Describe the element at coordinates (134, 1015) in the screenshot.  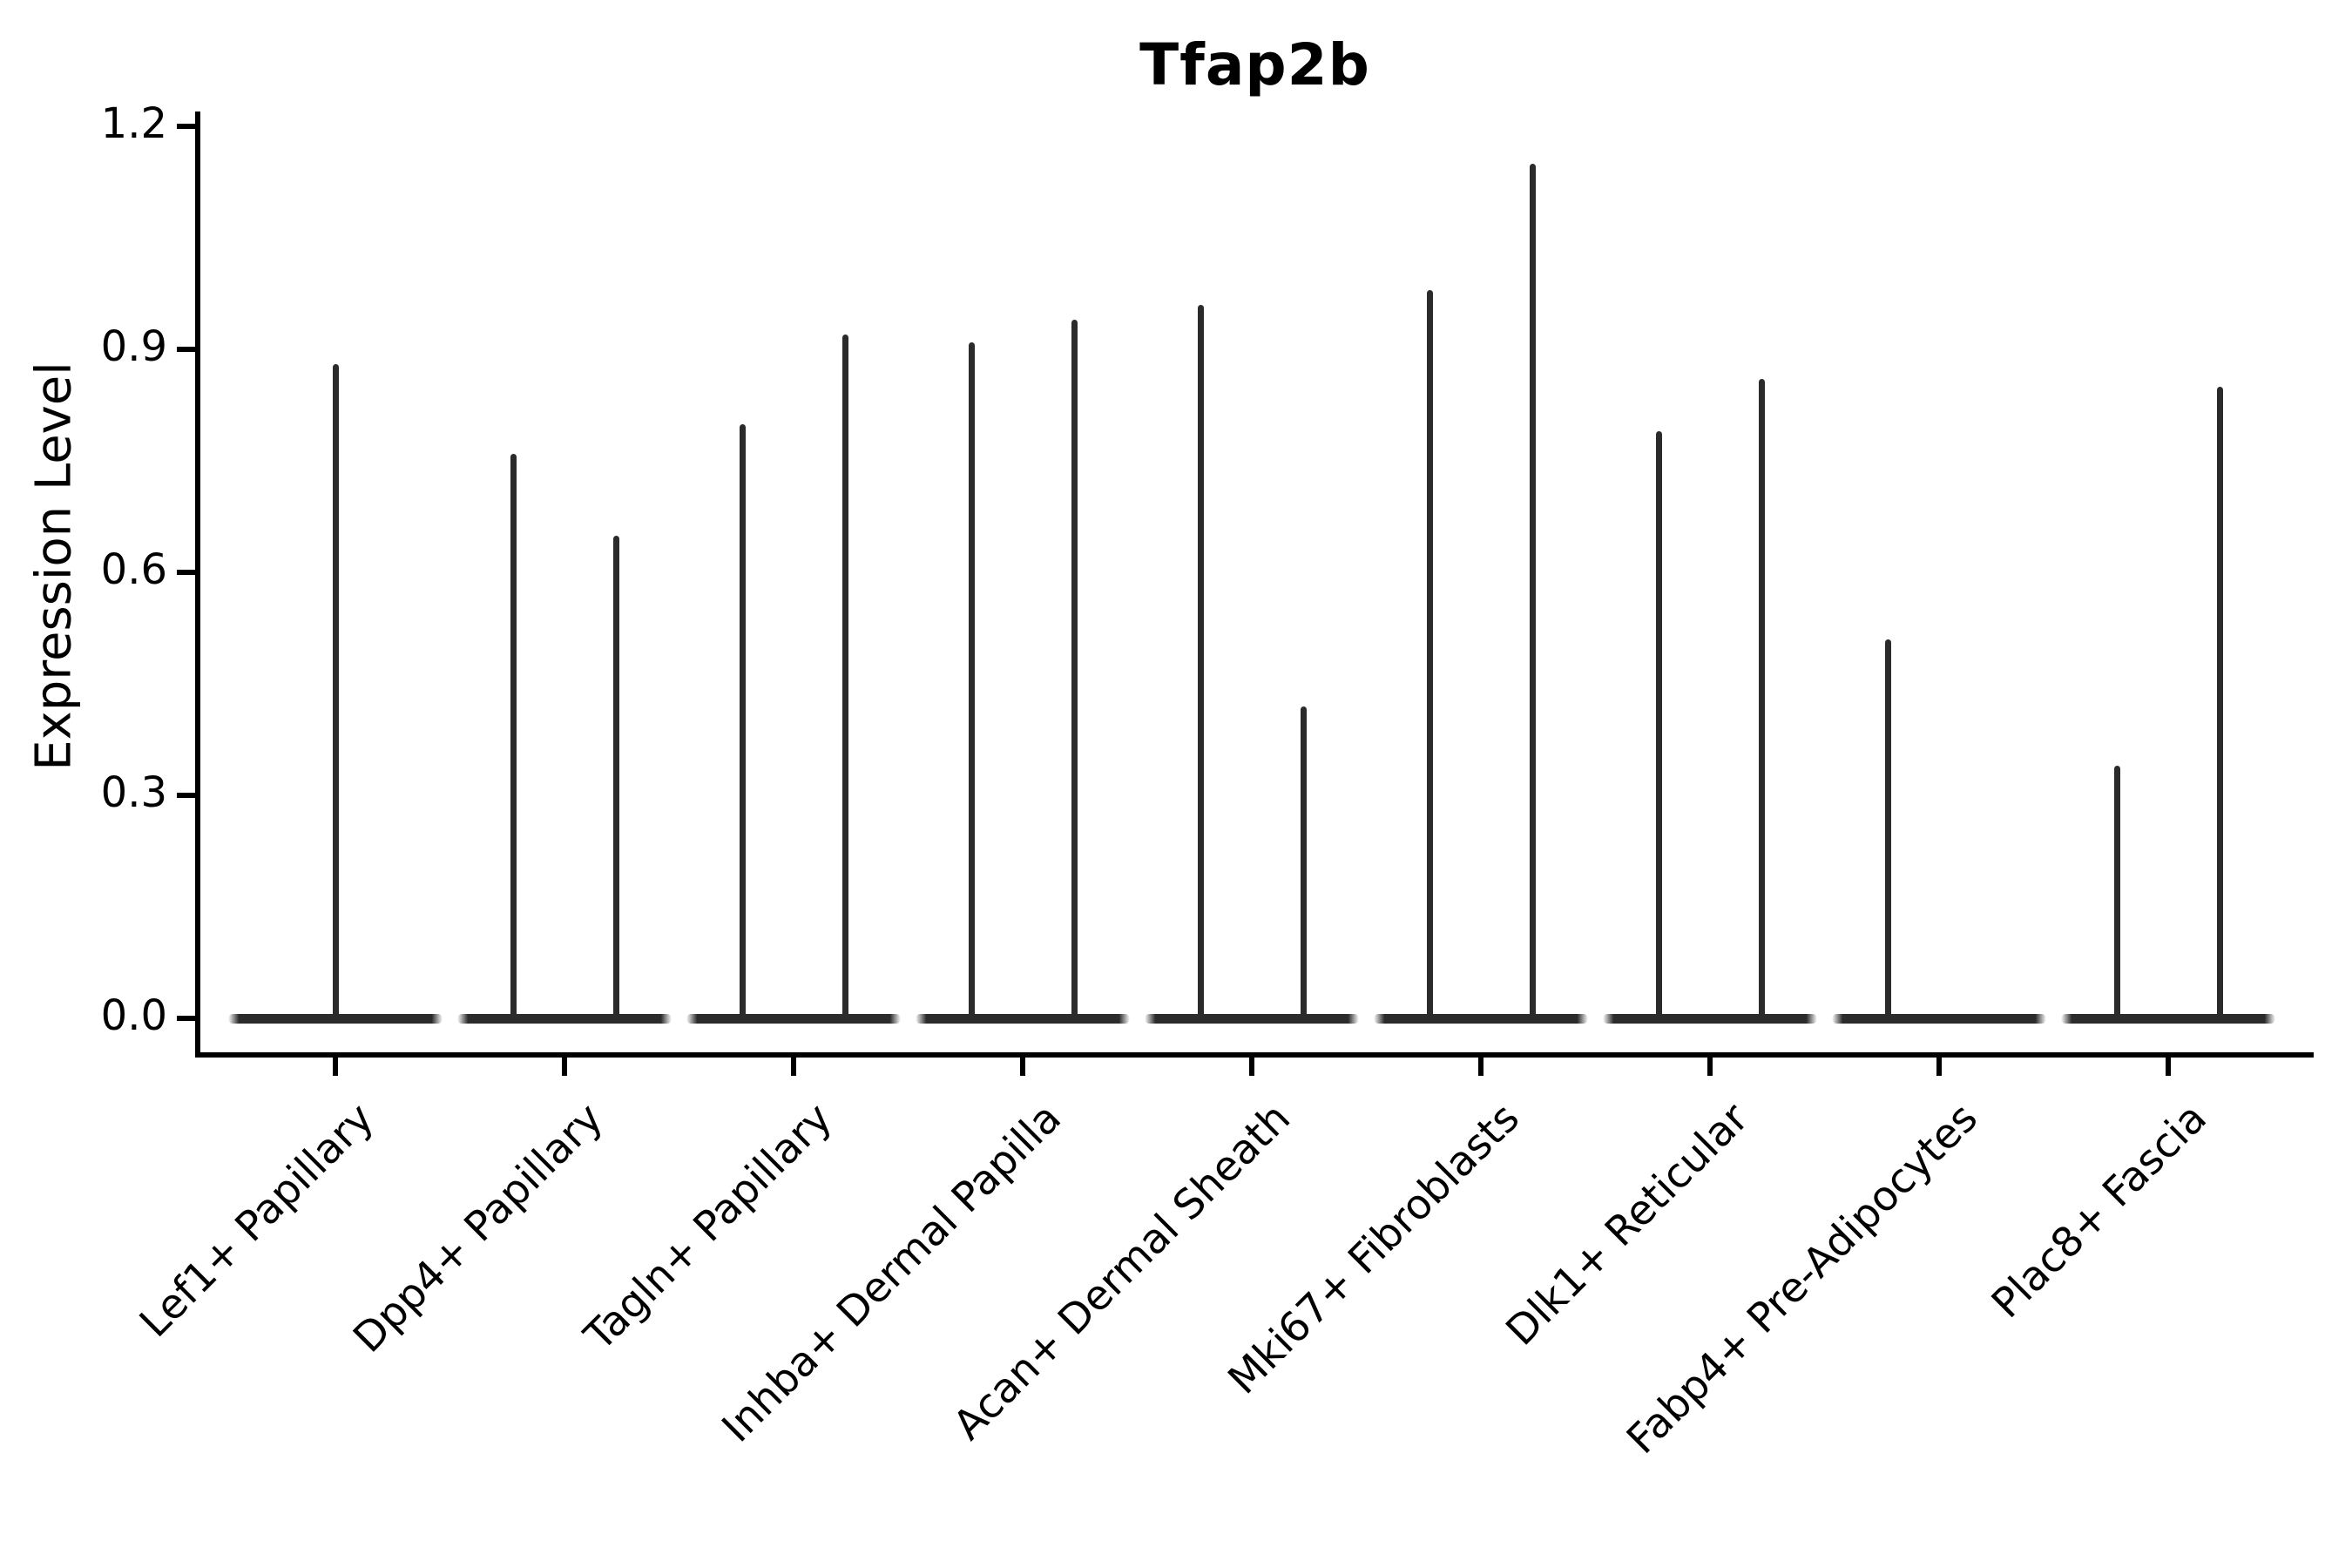
I see `y-tick-label: 0.0` at that location.